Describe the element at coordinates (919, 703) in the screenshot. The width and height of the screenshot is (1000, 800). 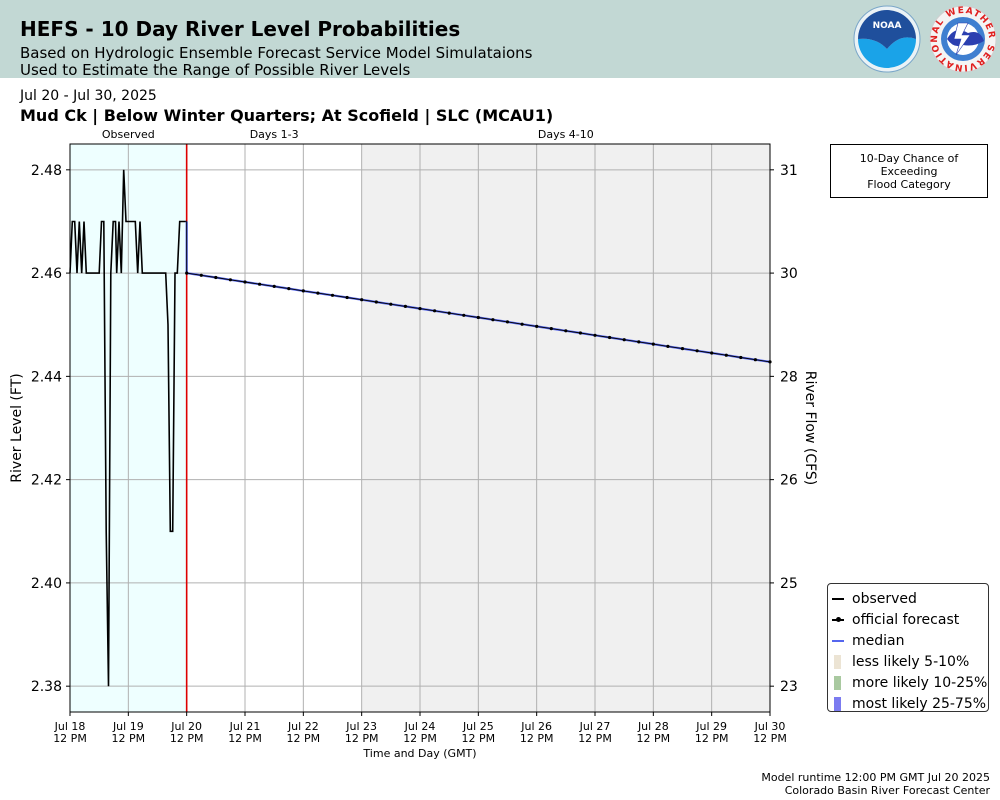
I see `legend-label-5: most likely 25-75%` at that location.